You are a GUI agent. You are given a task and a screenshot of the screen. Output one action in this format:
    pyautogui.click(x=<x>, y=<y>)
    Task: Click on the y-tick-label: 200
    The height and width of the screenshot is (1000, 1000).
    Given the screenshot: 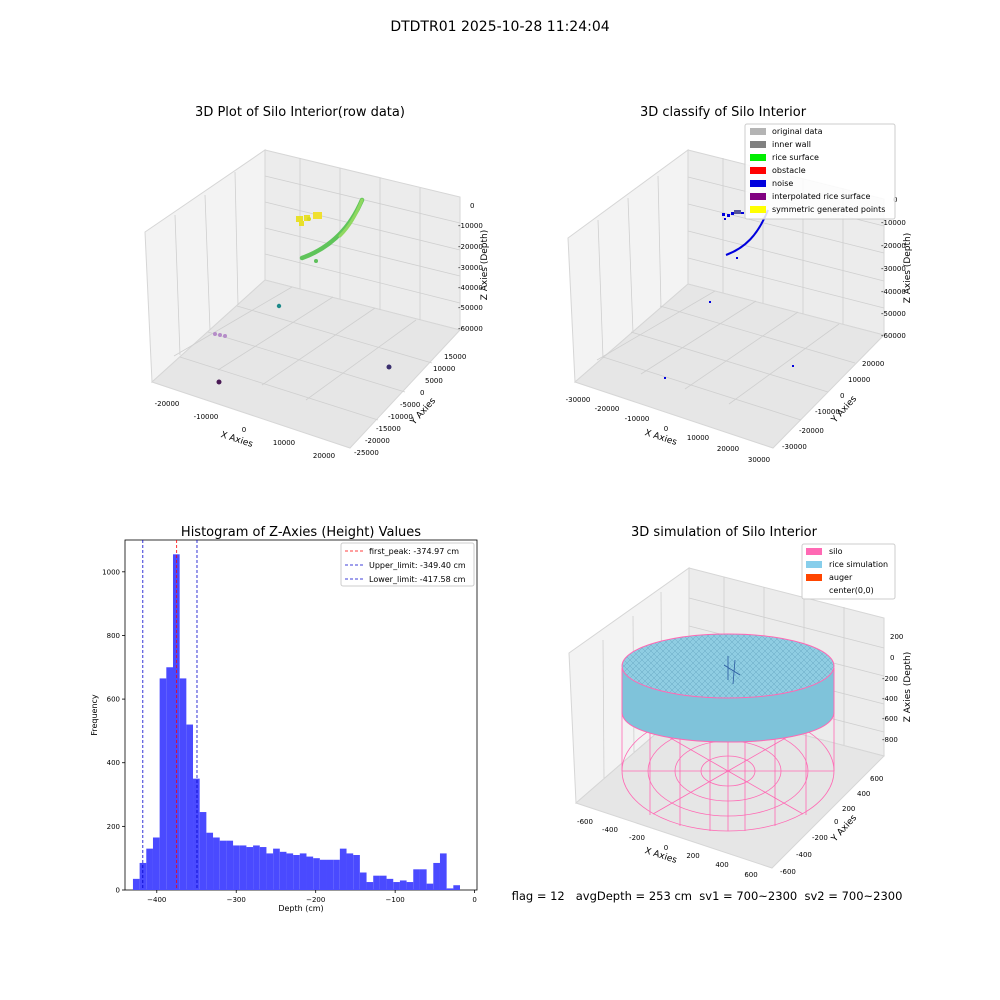 What is the action you would take?
    pyautogui.click(x=113, y=827)
    